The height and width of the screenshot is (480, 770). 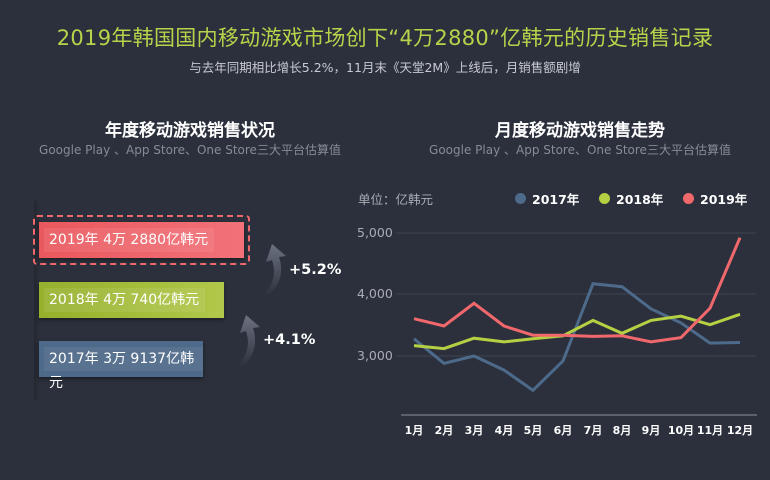 I want to click on bar-2018: 2018年 4万 740亿韩元, so click(x=131, y=300).